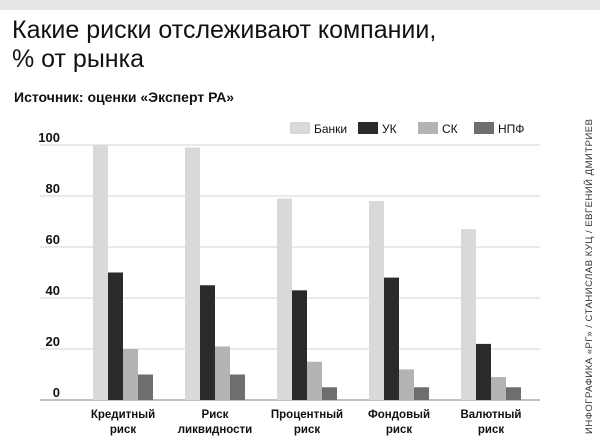  Describe the element at coordinates (391, 338) in the screenshot. I see `bar-УК-4` at that location.